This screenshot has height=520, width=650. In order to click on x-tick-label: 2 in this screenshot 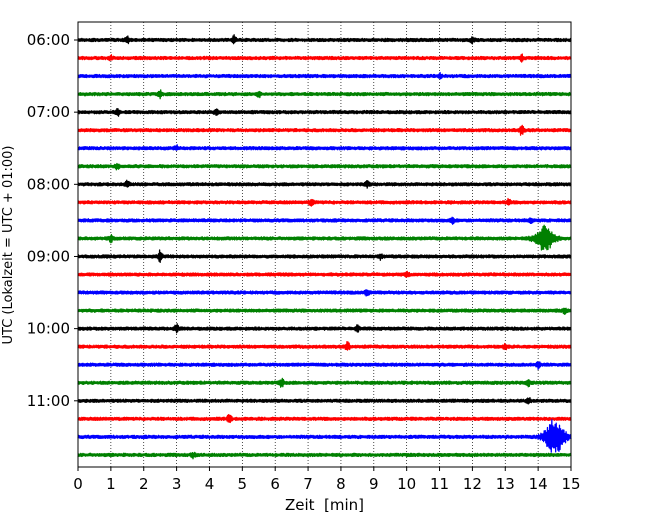, I will do `click(144, 484)`.